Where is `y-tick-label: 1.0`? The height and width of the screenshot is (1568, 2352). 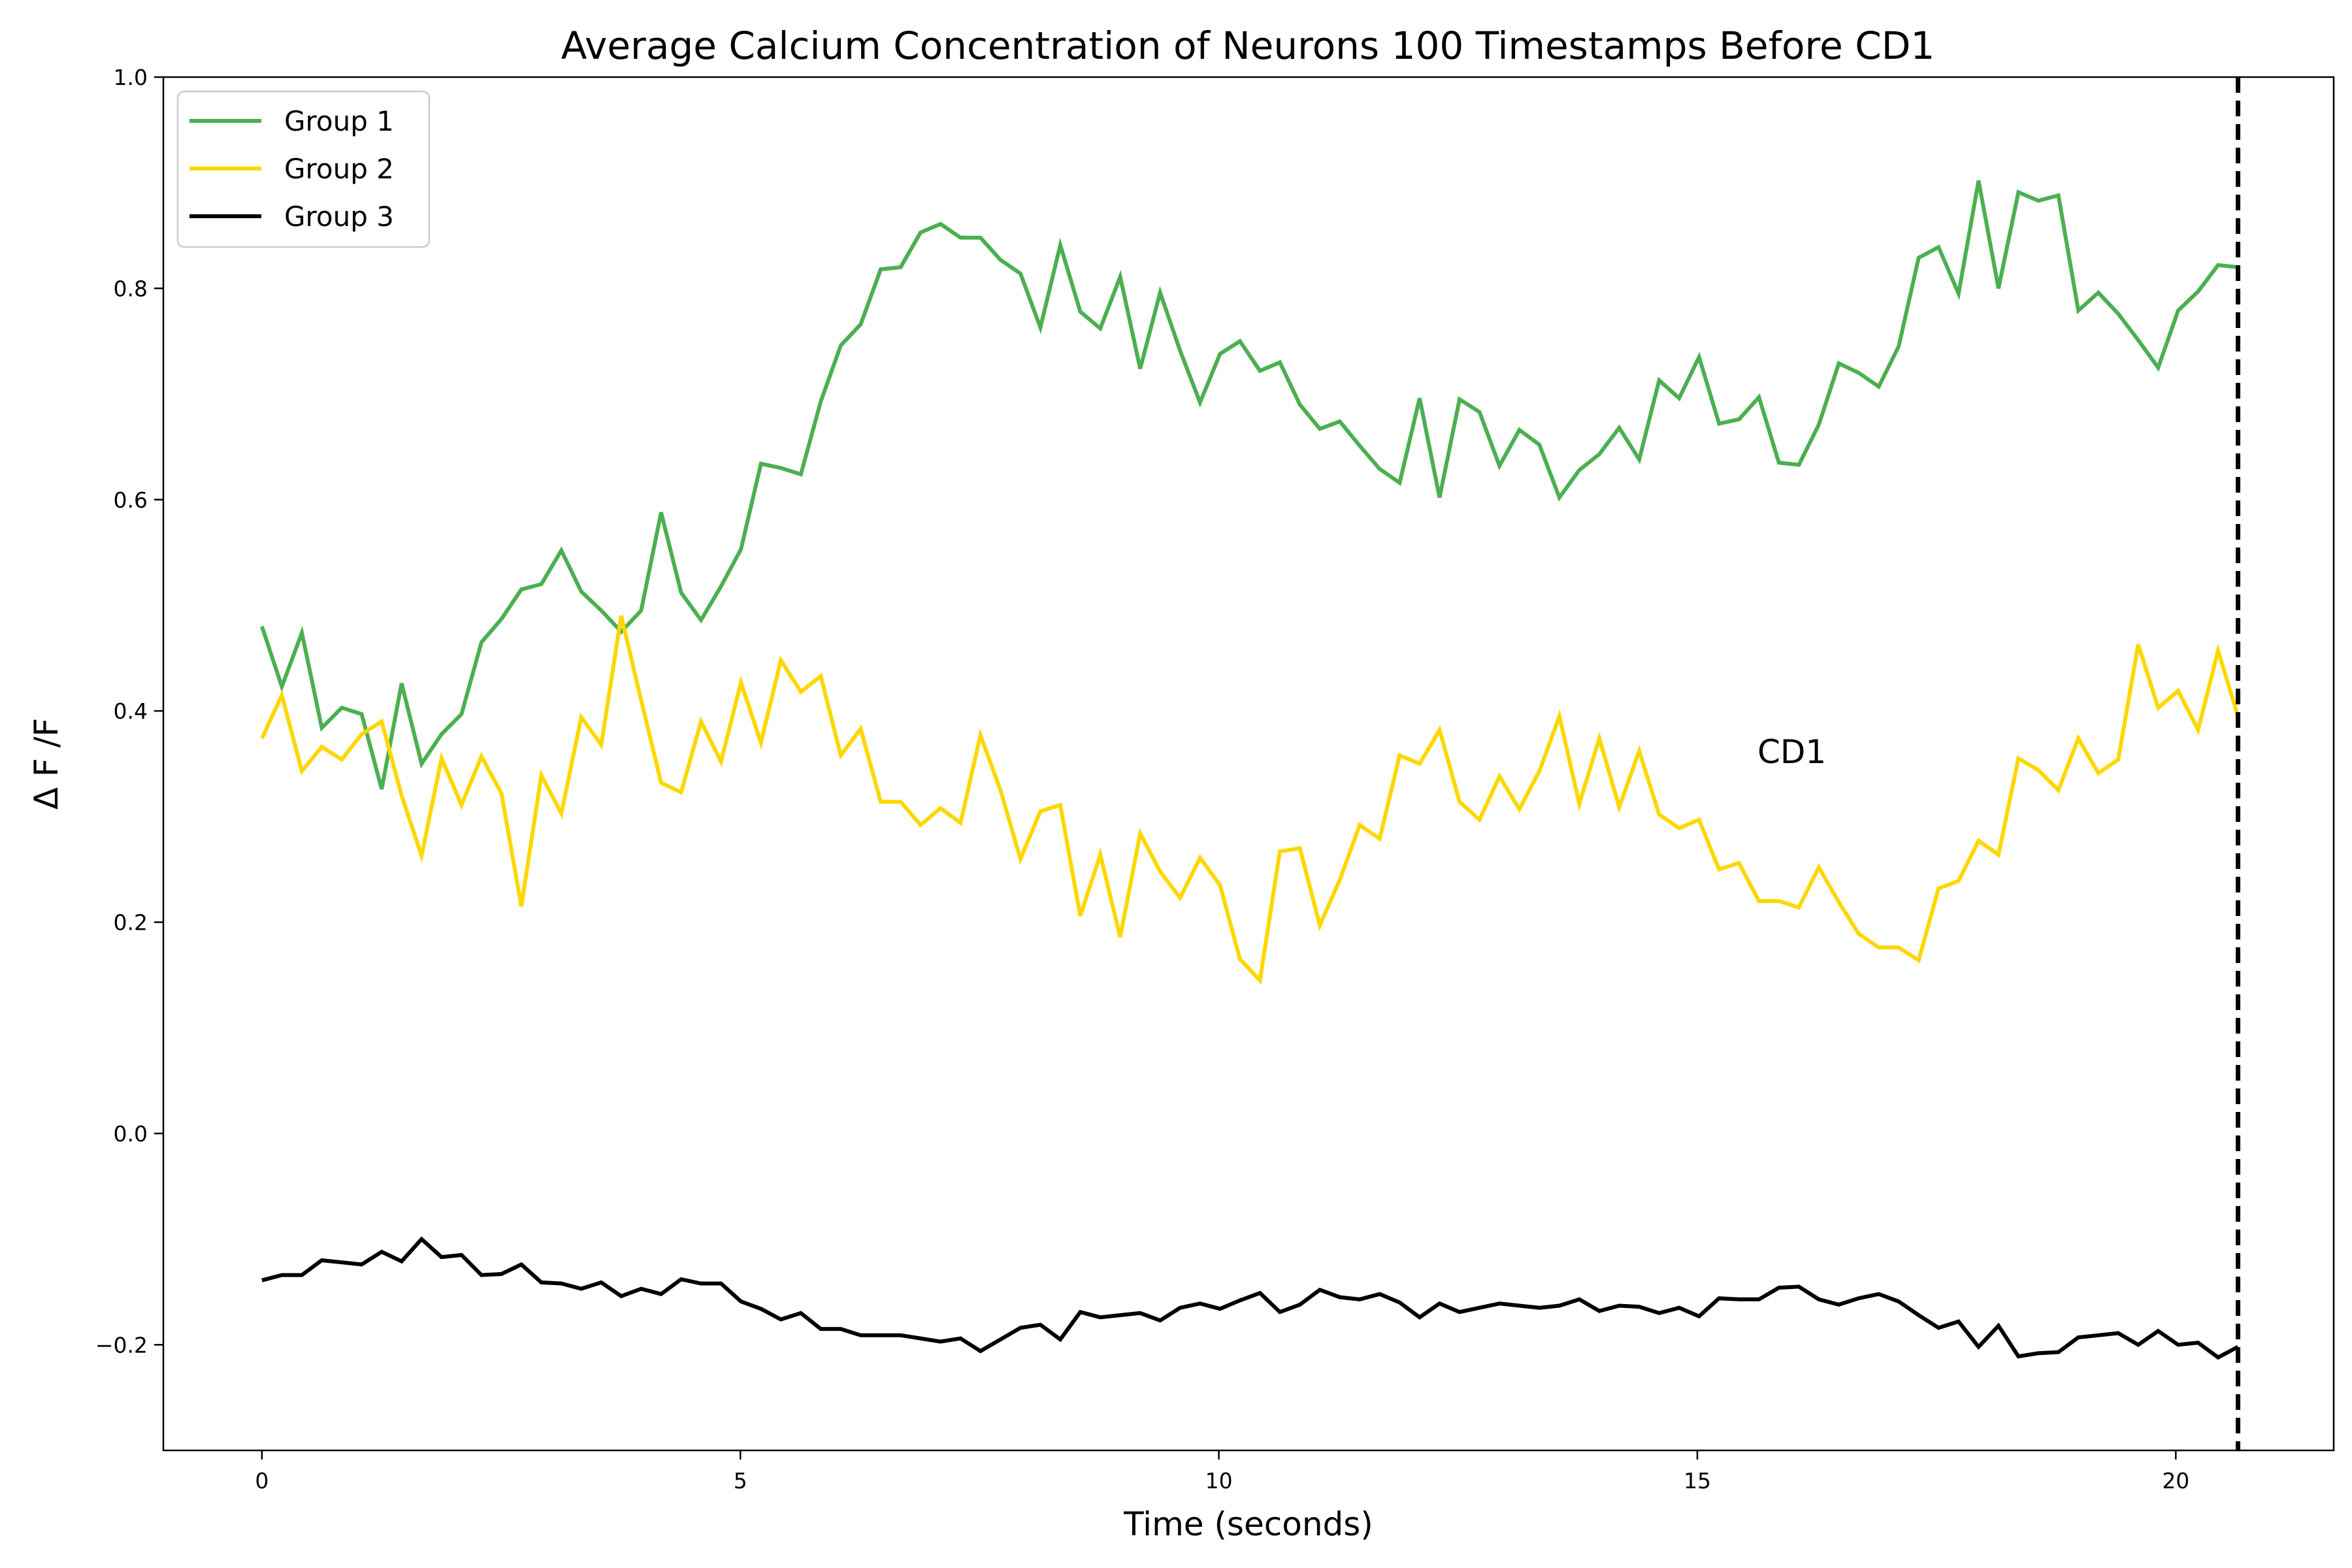 y-tick-label: 1.0 is located at coordinates (131, 77).